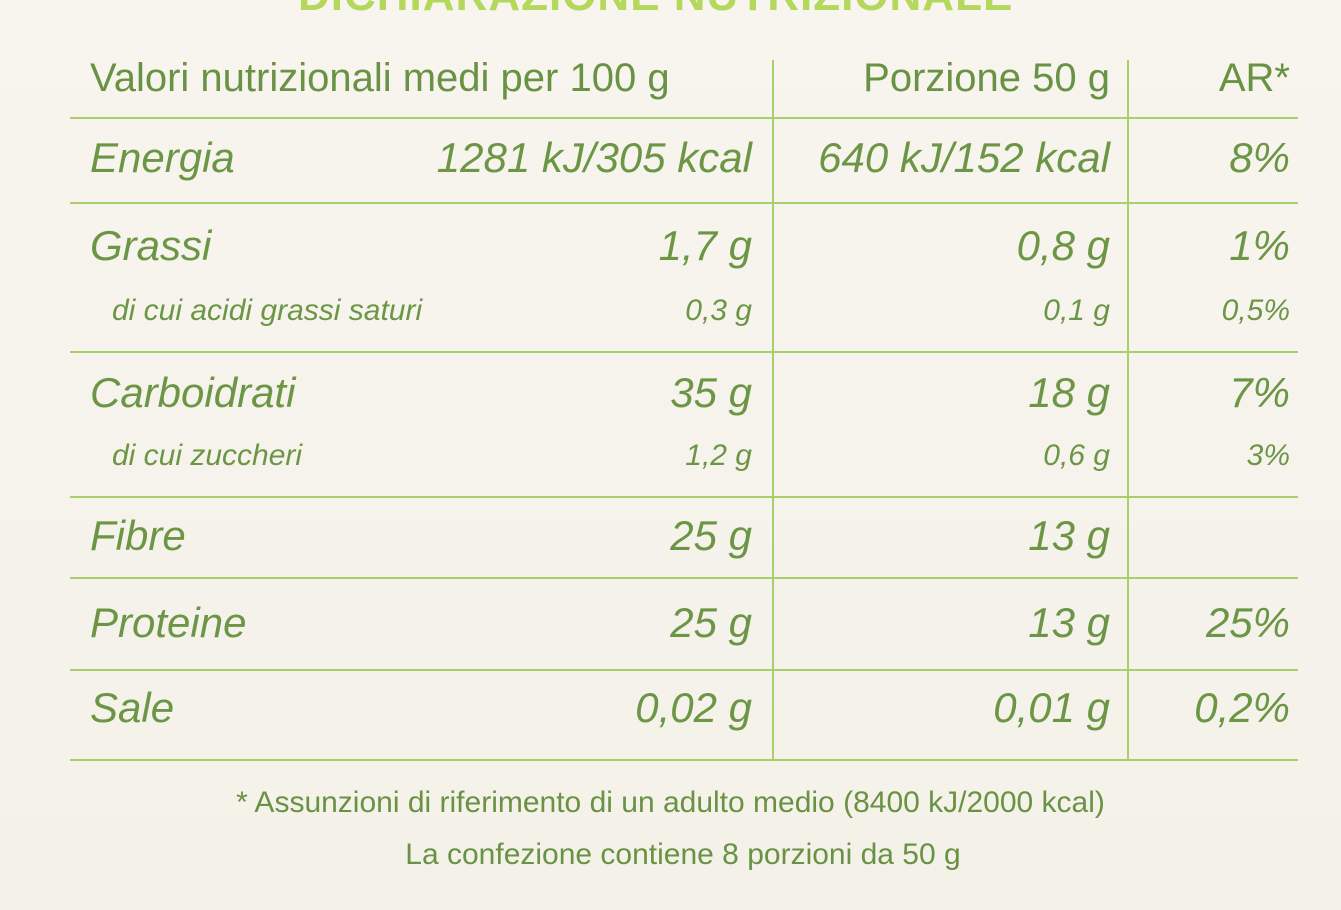  What do you see at coordinates (207, 455) in the screenshot?
I see `nutrient-name: di cui zuccheri` at bounding box center [207, 455].